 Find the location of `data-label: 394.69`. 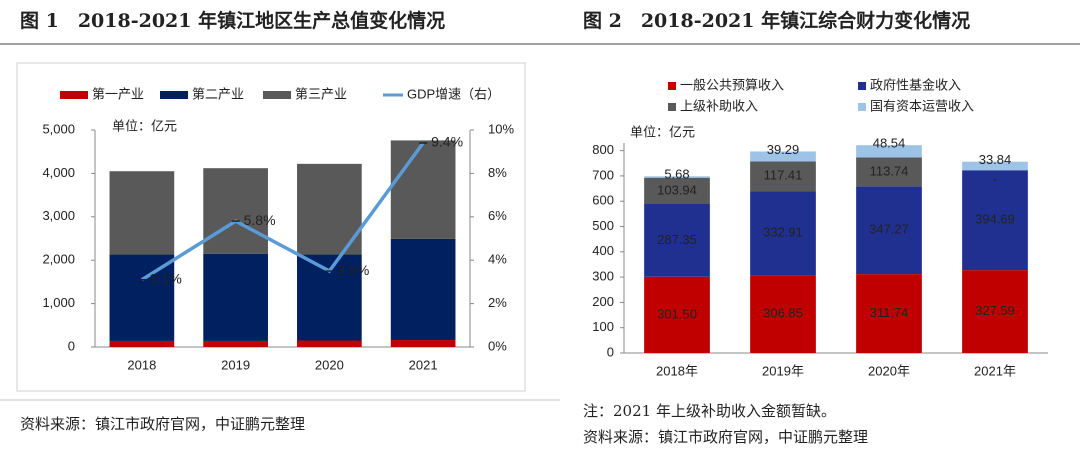

data-label: 394.69 is located at coordinates (995, 219).